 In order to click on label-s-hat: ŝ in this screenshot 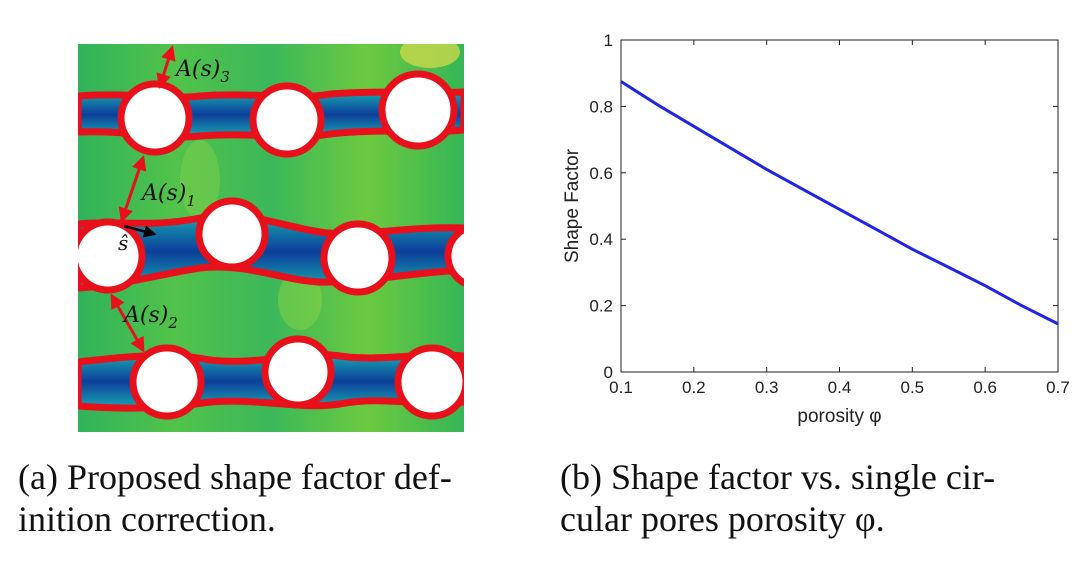, I will do `click(123, 243)`.